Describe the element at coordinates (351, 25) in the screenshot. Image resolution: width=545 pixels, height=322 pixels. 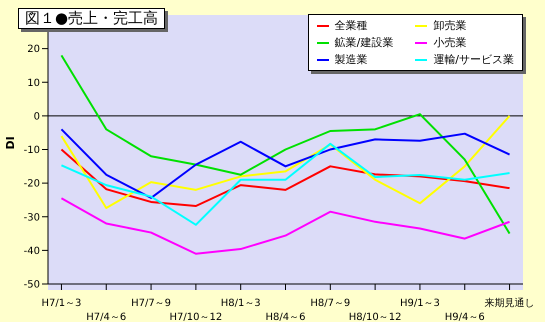
I see `legend-label: 全業種` at that location.